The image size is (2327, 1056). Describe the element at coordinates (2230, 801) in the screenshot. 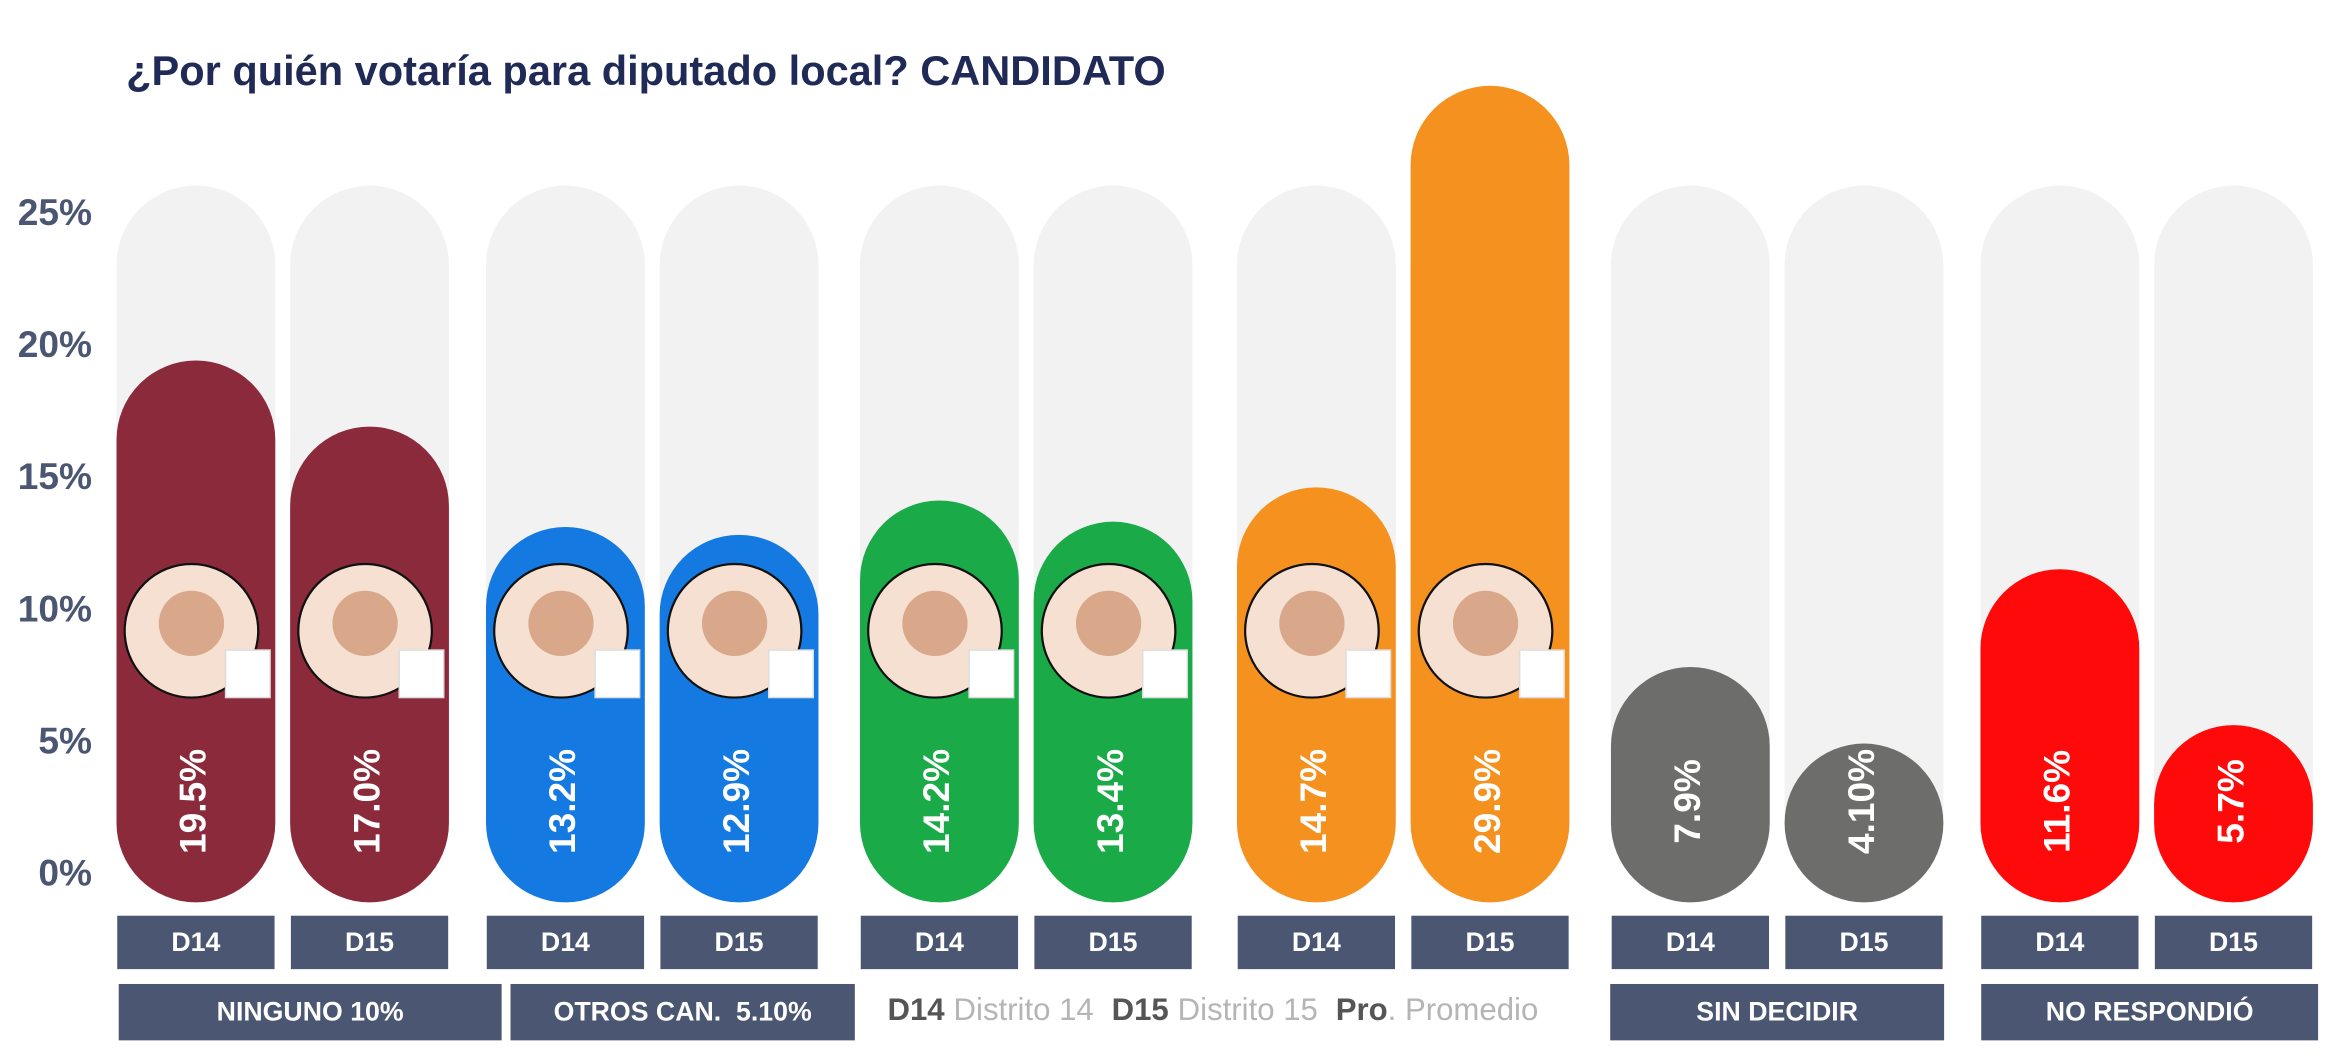

I see `value-label: 5.7%` at that location.